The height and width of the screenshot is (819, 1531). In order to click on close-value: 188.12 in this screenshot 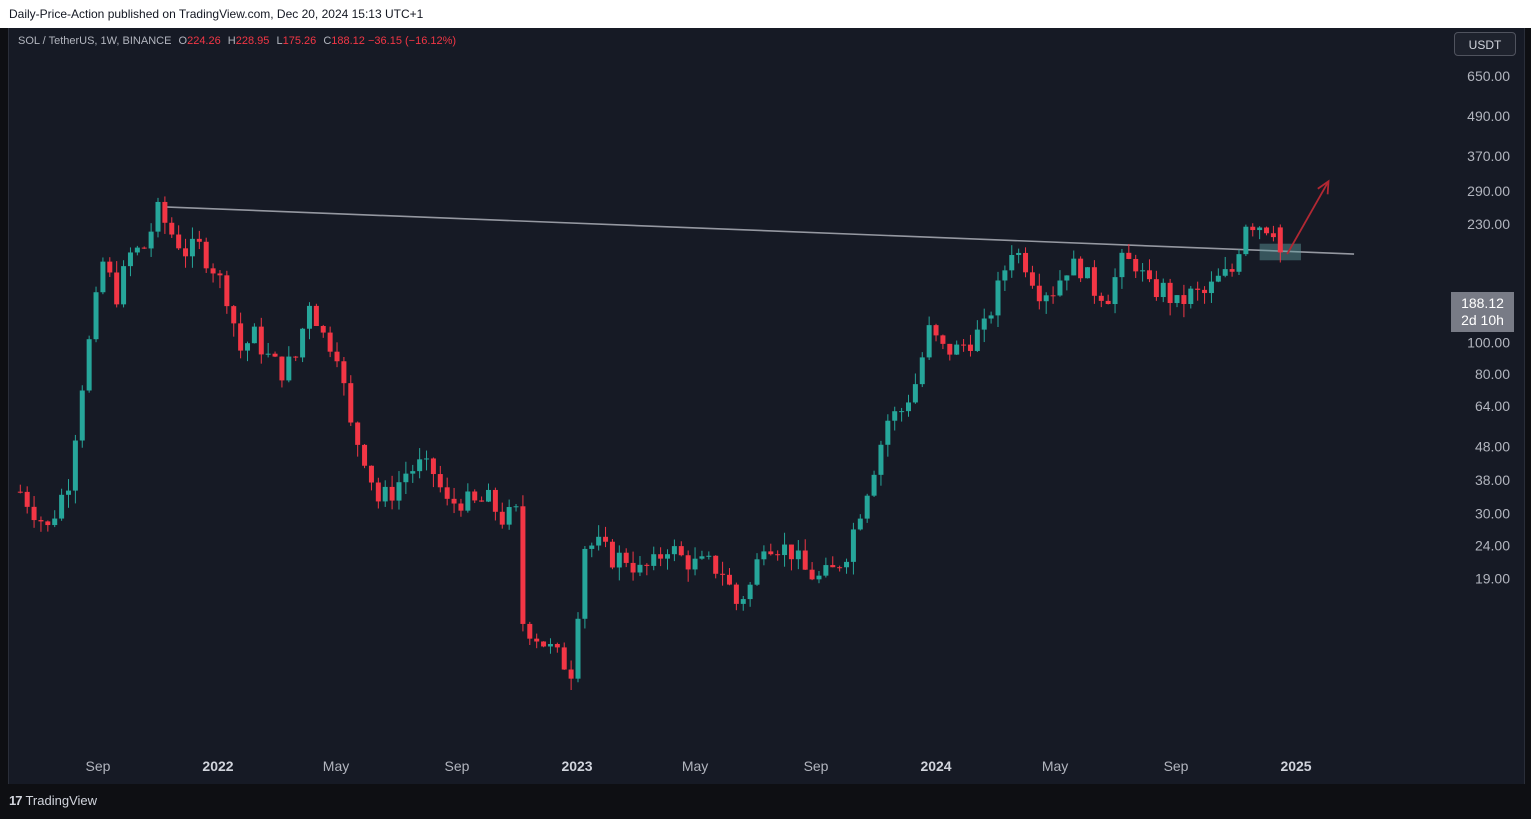, I will do `click(348, 41)`.